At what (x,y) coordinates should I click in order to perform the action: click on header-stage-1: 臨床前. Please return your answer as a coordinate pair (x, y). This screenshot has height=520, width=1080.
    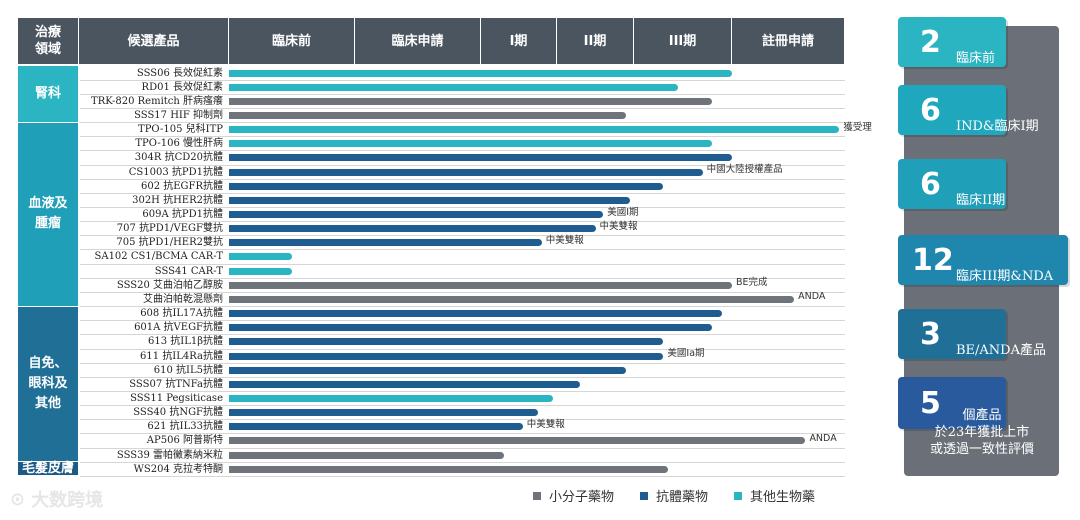
    Looking at the image, I should click on (292, 41).